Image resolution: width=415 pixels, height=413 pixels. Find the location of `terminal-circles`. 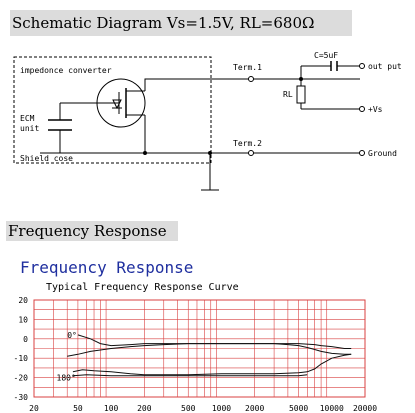

terminal-circles is located at coordinates (306, 109).